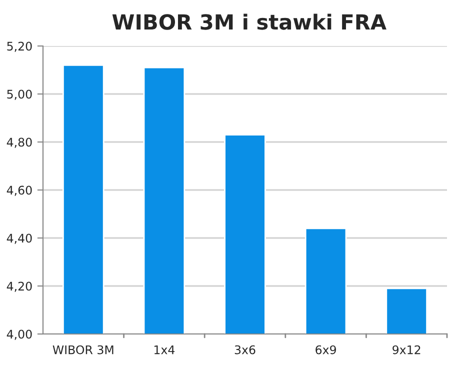 The height and width of the screenshot is (366, 453). What do you see at coordinates (19, 239) in the screenshot?
I see `y-tick-label: 4,40` at bounding box center [19, 239].